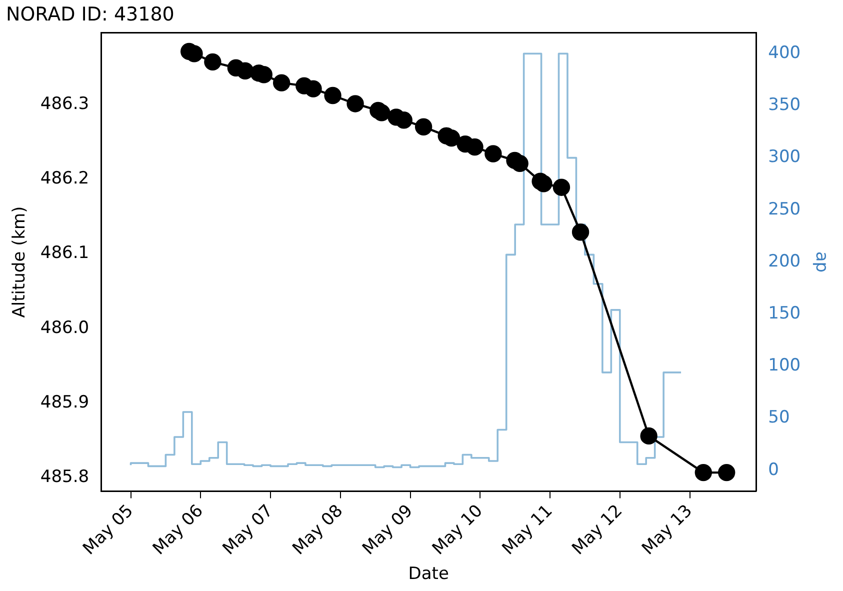 This screenshot has height=591, width=843. Describe the element at coordinates (65, 328) in the screenshot. I see `y-tick-label: 486.0` at that location.